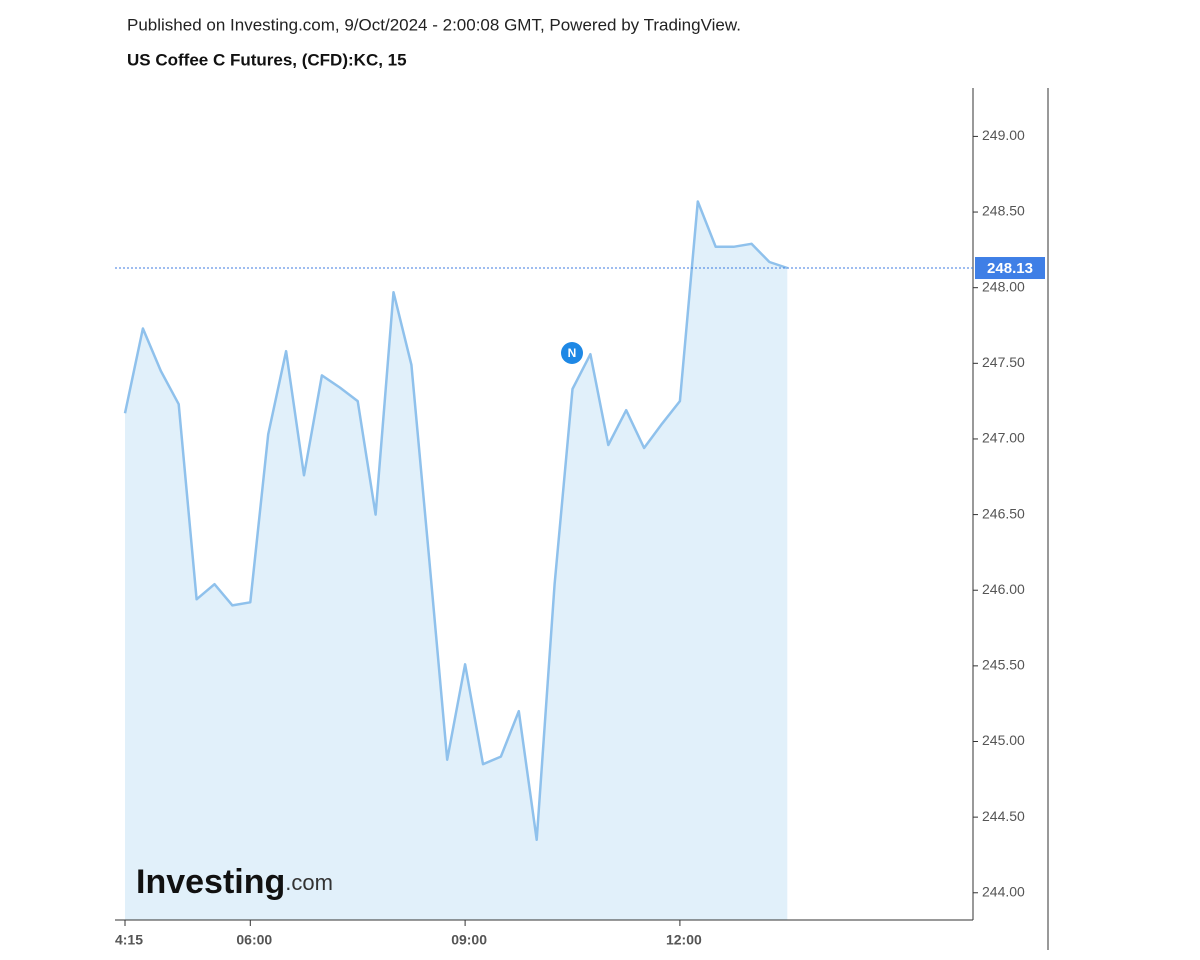  I want to click on logo: Investing.com, so click(234, 882).